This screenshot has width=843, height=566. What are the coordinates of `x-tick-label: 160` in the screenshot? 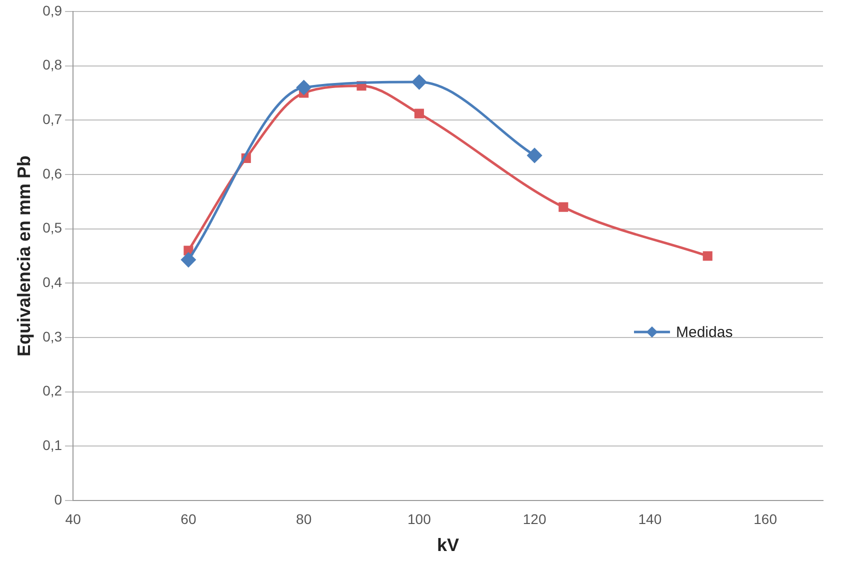 It's located at (766, 518).